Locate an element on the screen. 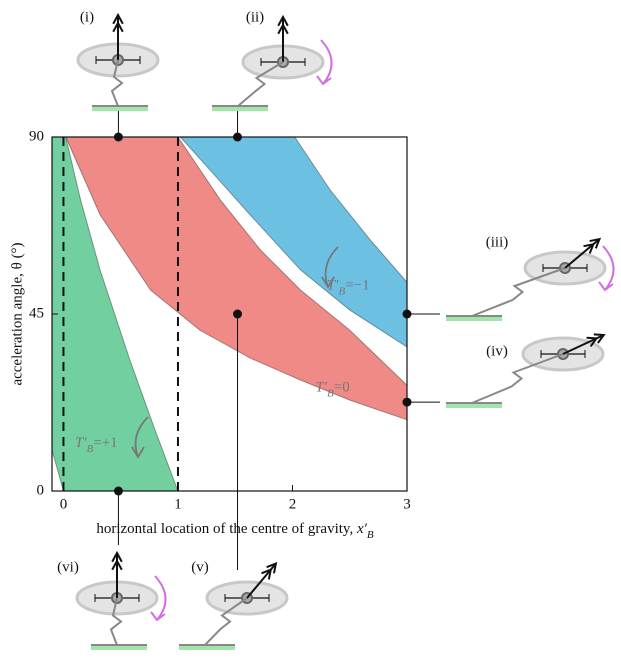 The image size is (621, 660). region-label: T′B=0 is located at coordinates (332, 389).